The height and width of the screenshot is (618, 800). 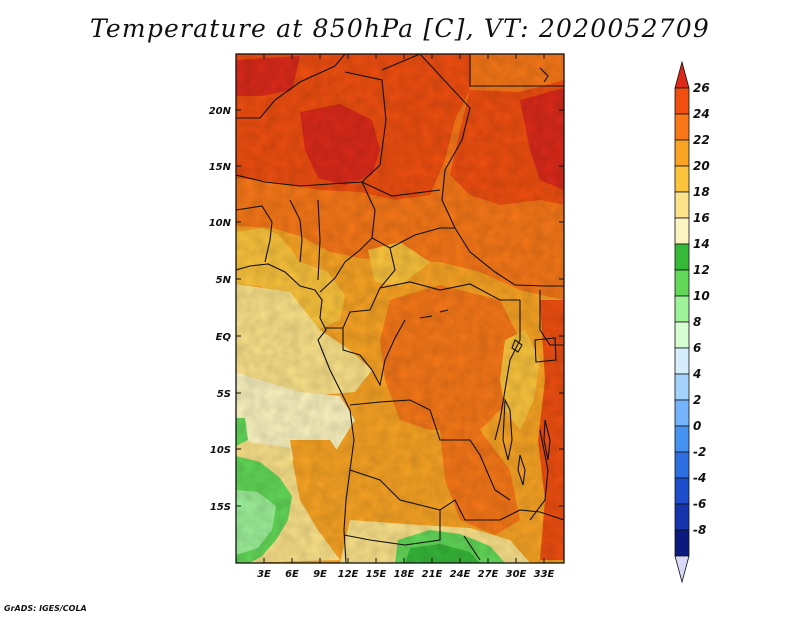 What do you see at coordinates (220, 450) in the screenshot?
I see `lat-label: 10S` at bounding box center [220, 450].